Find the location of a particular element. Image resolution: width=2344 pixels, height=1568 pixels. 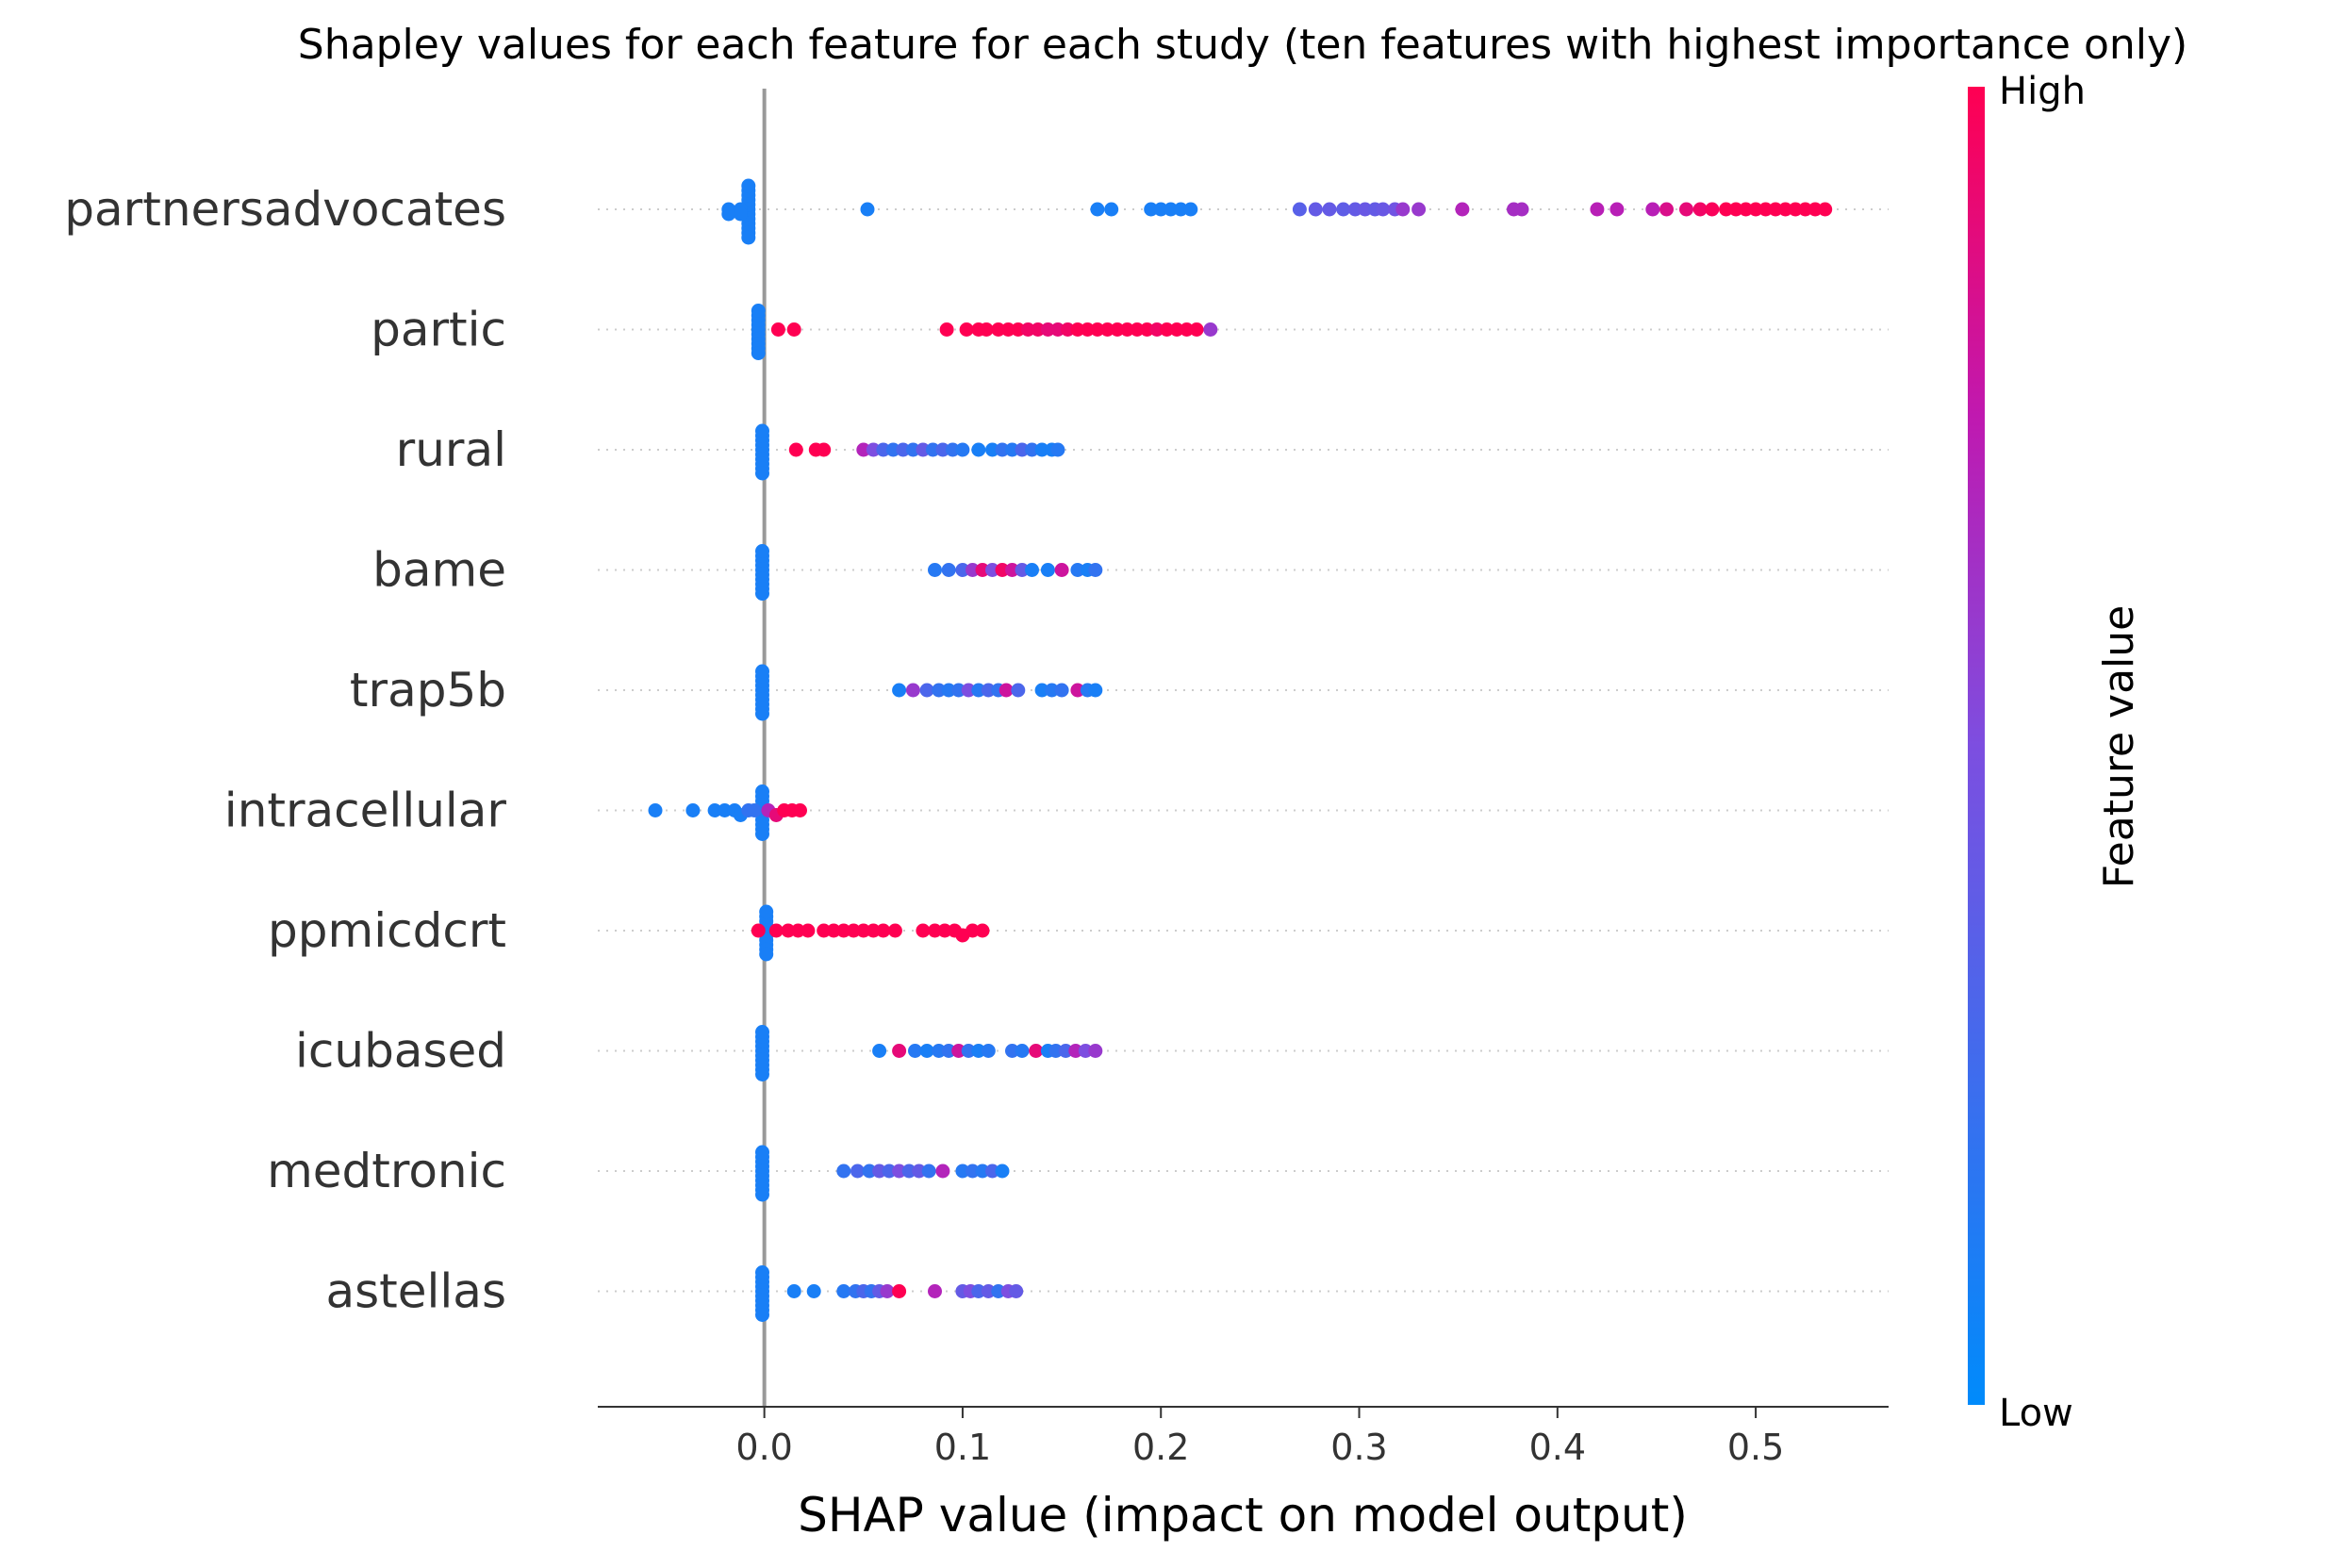

colorbar-low-label: Low is located at coordinates (2036, 1413).